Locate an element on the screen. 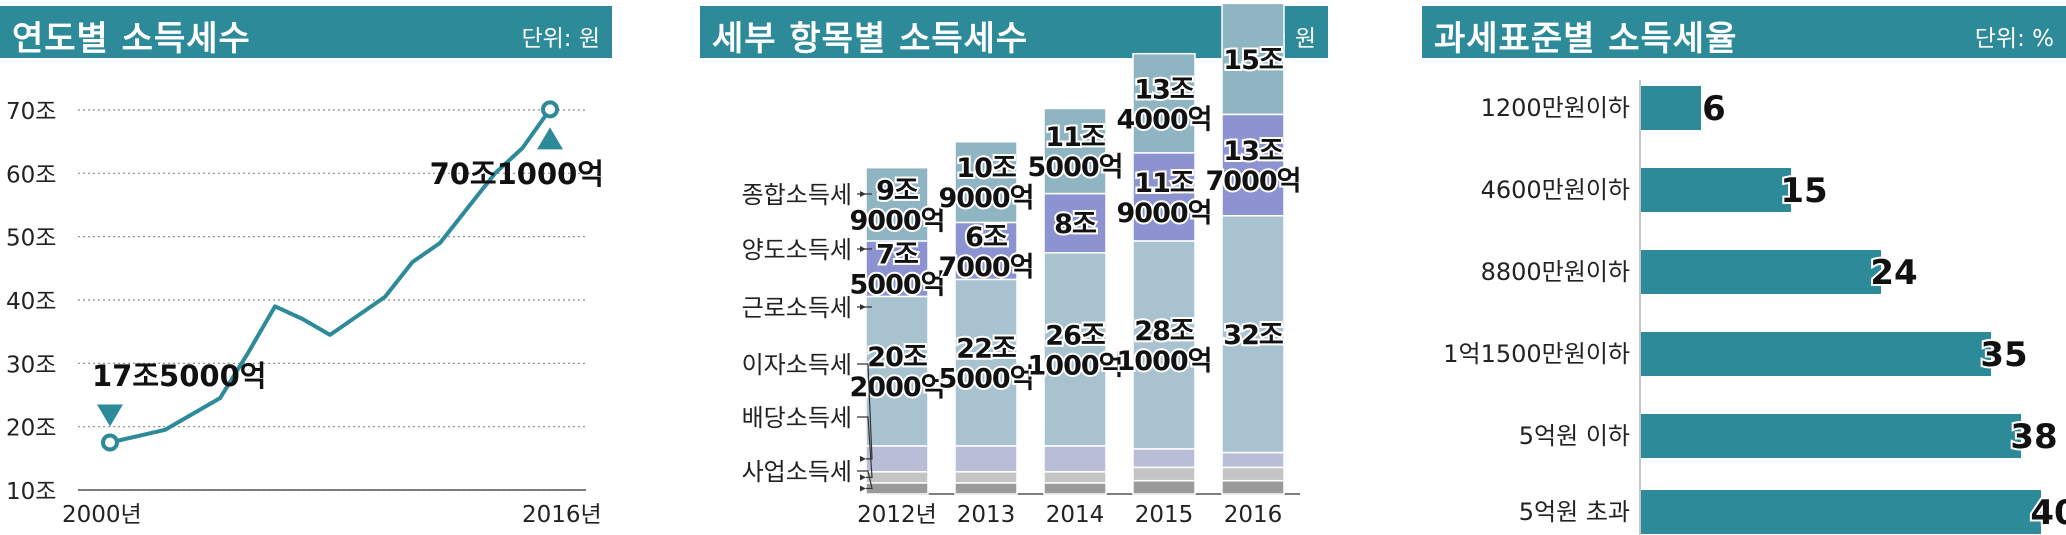 The height and width of the screenshot is (535, 2066). x-tick-label: 2014 is located at coordinates (1075, 515).